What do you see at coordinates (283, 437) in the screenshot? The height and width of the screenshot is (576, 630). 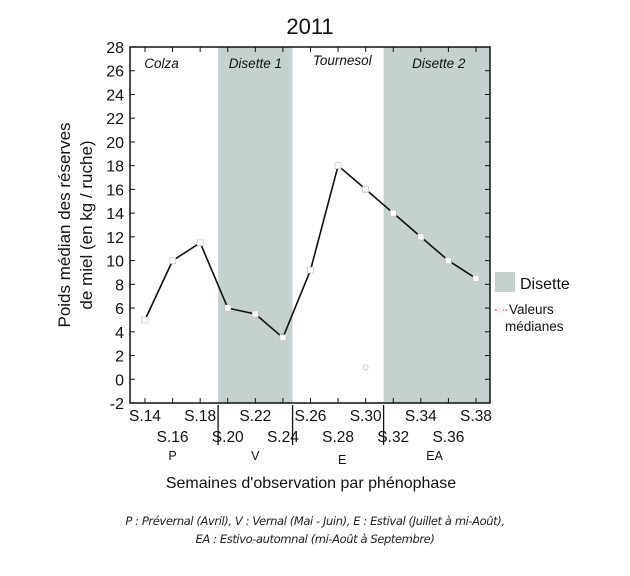 I see `x-tick-label: S.24` at bounding box center [283, 437].